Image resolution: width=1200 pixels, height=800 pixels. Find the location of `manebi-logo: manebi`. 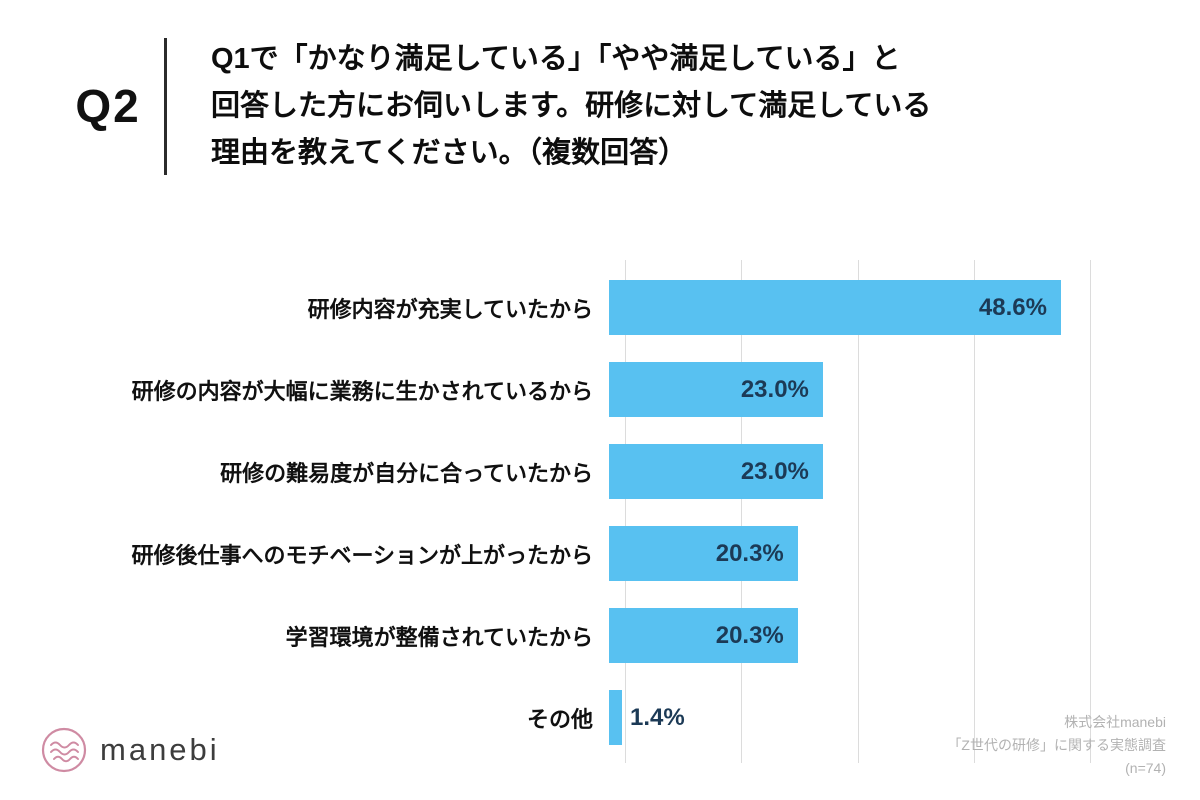

manebi-logo: manebi is located at coordinates (130, 750).